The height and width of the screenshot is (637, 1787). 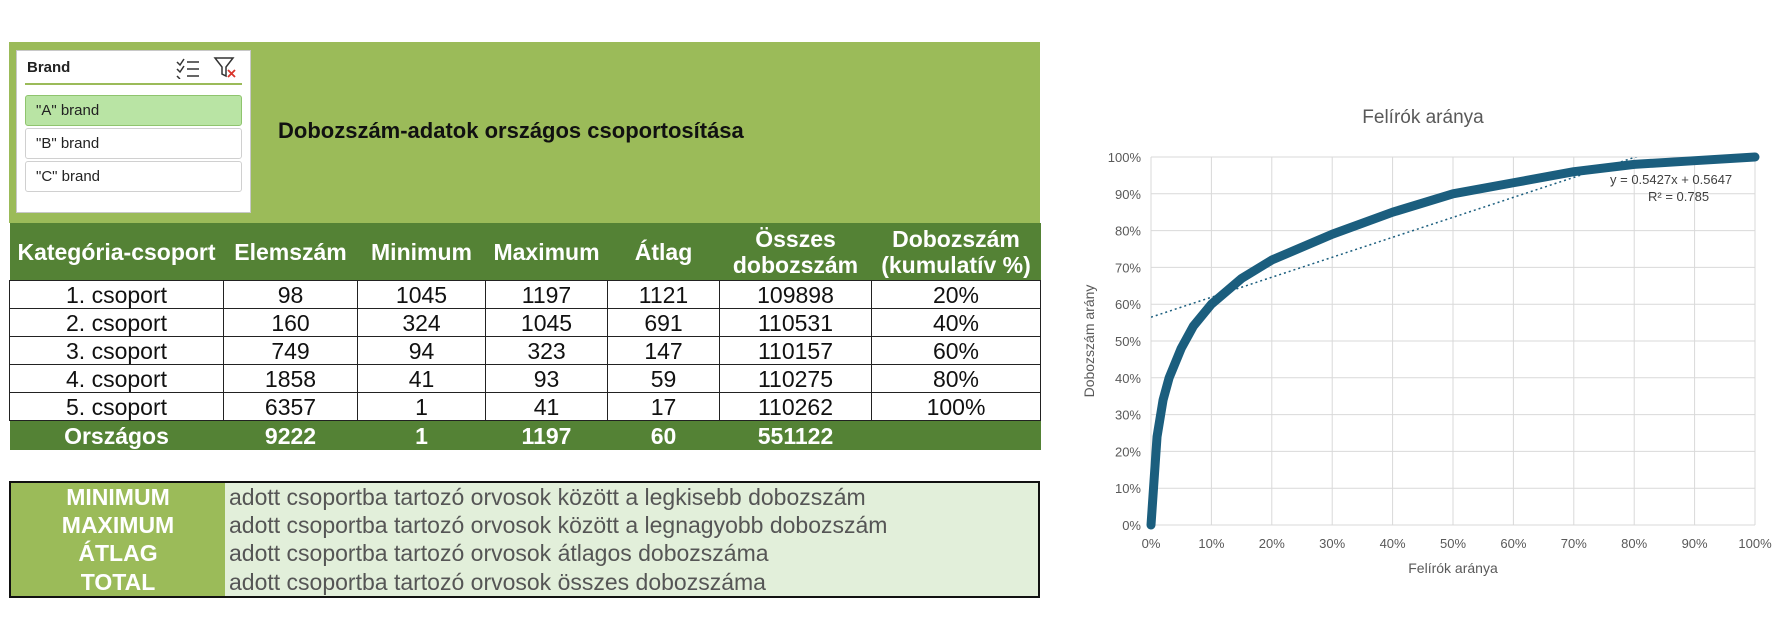 What do you see at coordinates (133, 110) in the screenshot?
I see `slicer-item: "A" brand` at bounding box center [133, 110].